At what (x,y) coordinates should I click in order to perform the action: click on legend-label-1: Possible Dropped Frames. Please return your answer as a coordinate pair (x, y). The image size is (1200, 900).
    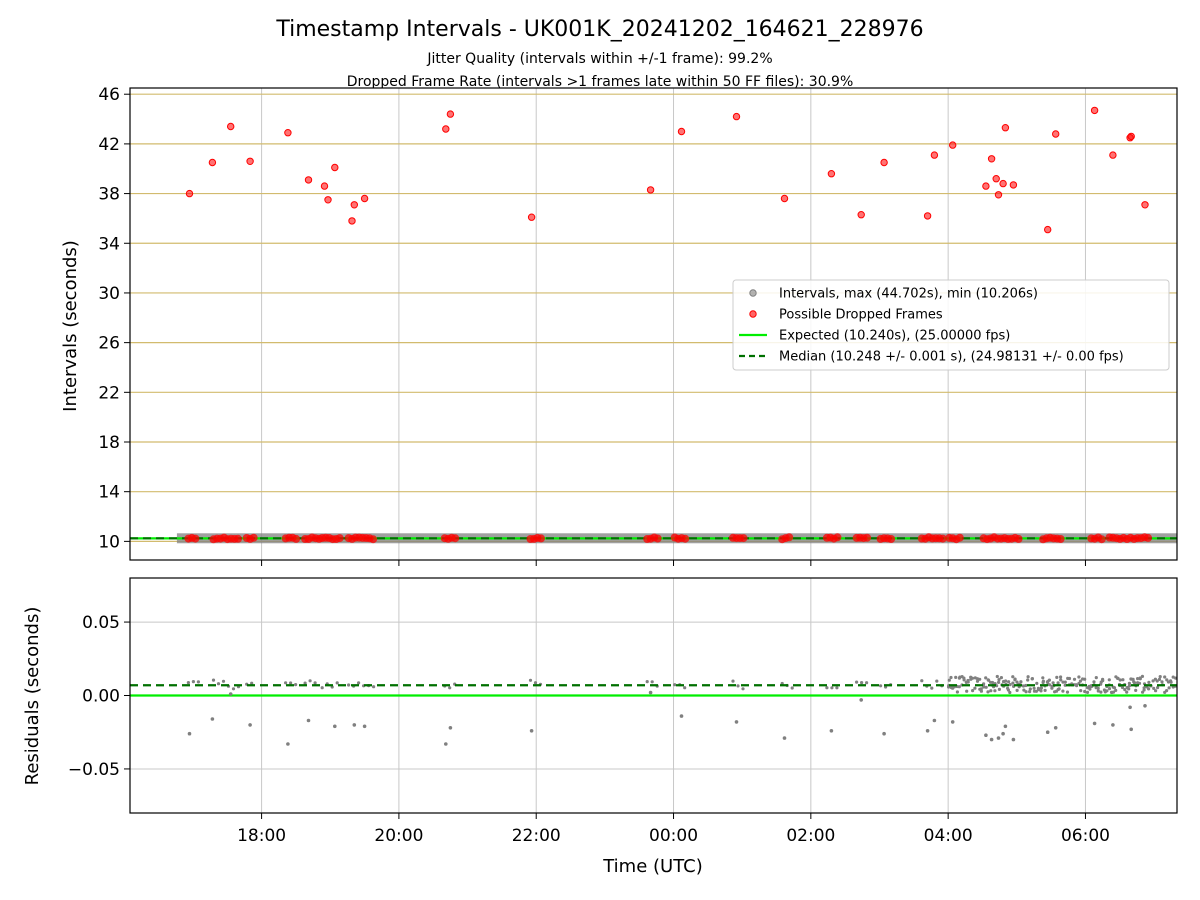
    Looking at the image, I should click on (861, 315).